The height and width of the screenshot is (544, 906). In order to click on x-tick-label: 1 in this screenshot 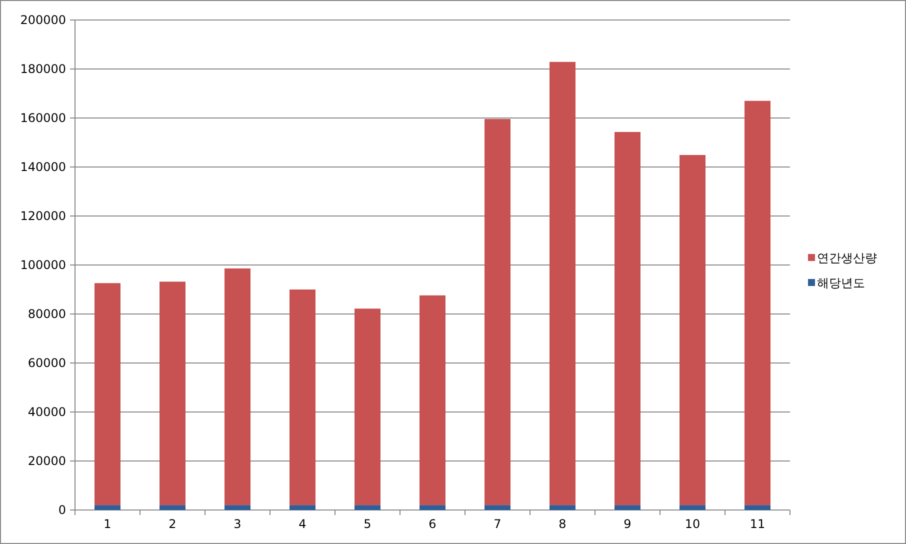, I will do `click(108, 524)`.